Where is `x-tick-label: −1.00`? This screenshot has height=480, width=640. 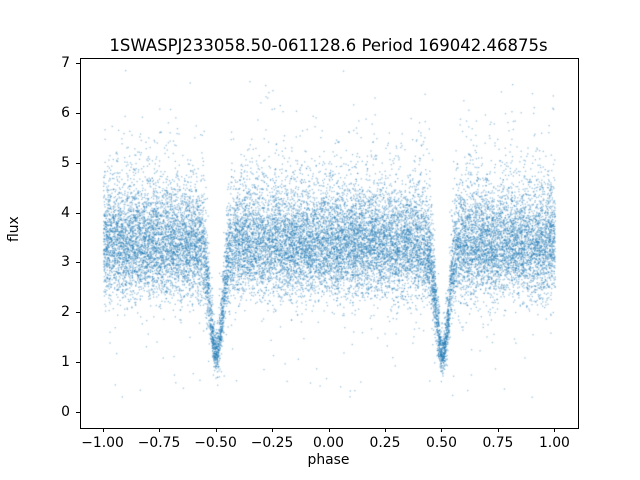
x-tick-label: −1.00 is located at coordinates (102, 443).